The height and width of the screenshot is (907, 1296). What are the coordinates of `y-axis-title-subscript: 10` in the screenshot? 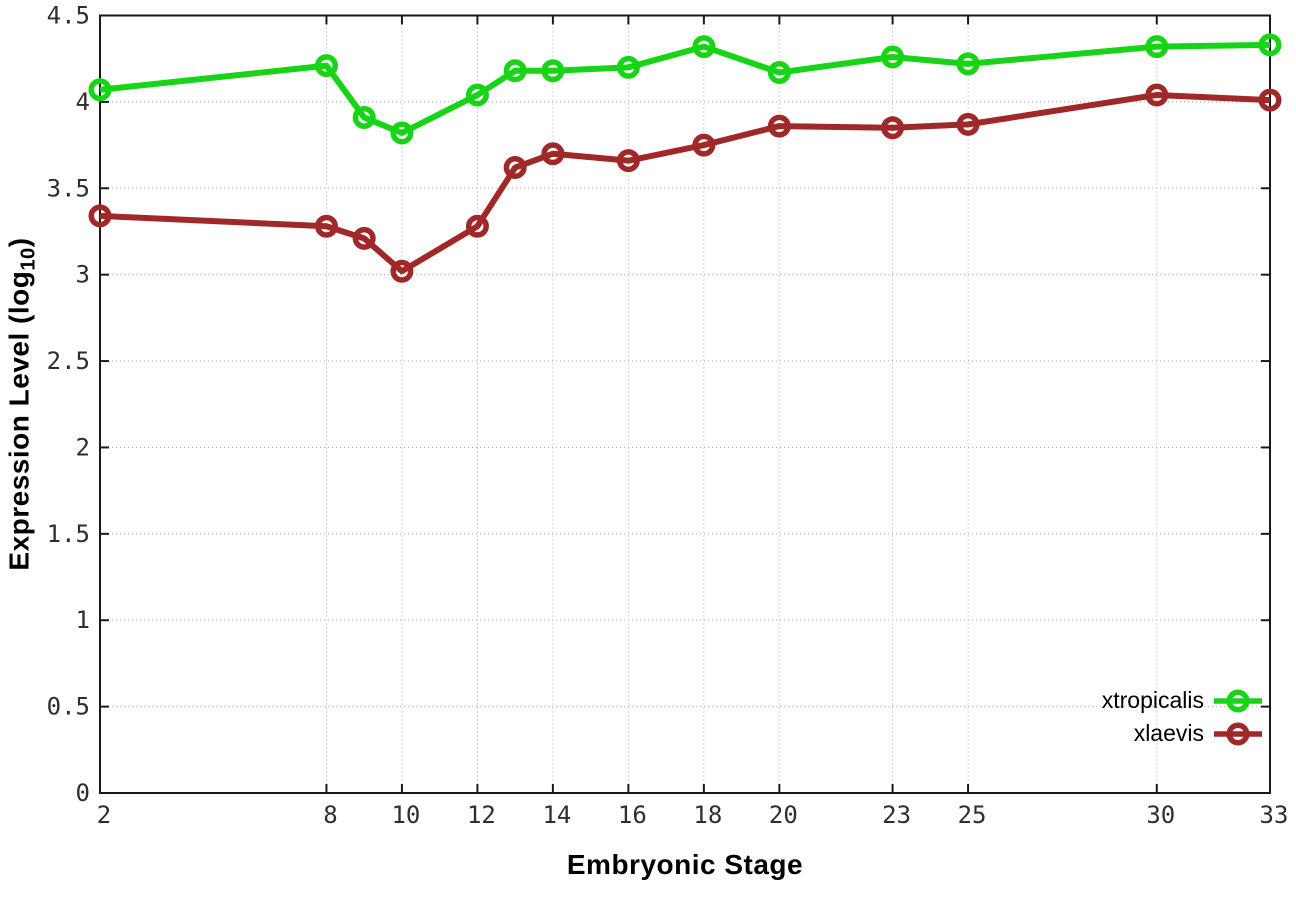 It's located at (28, 259).